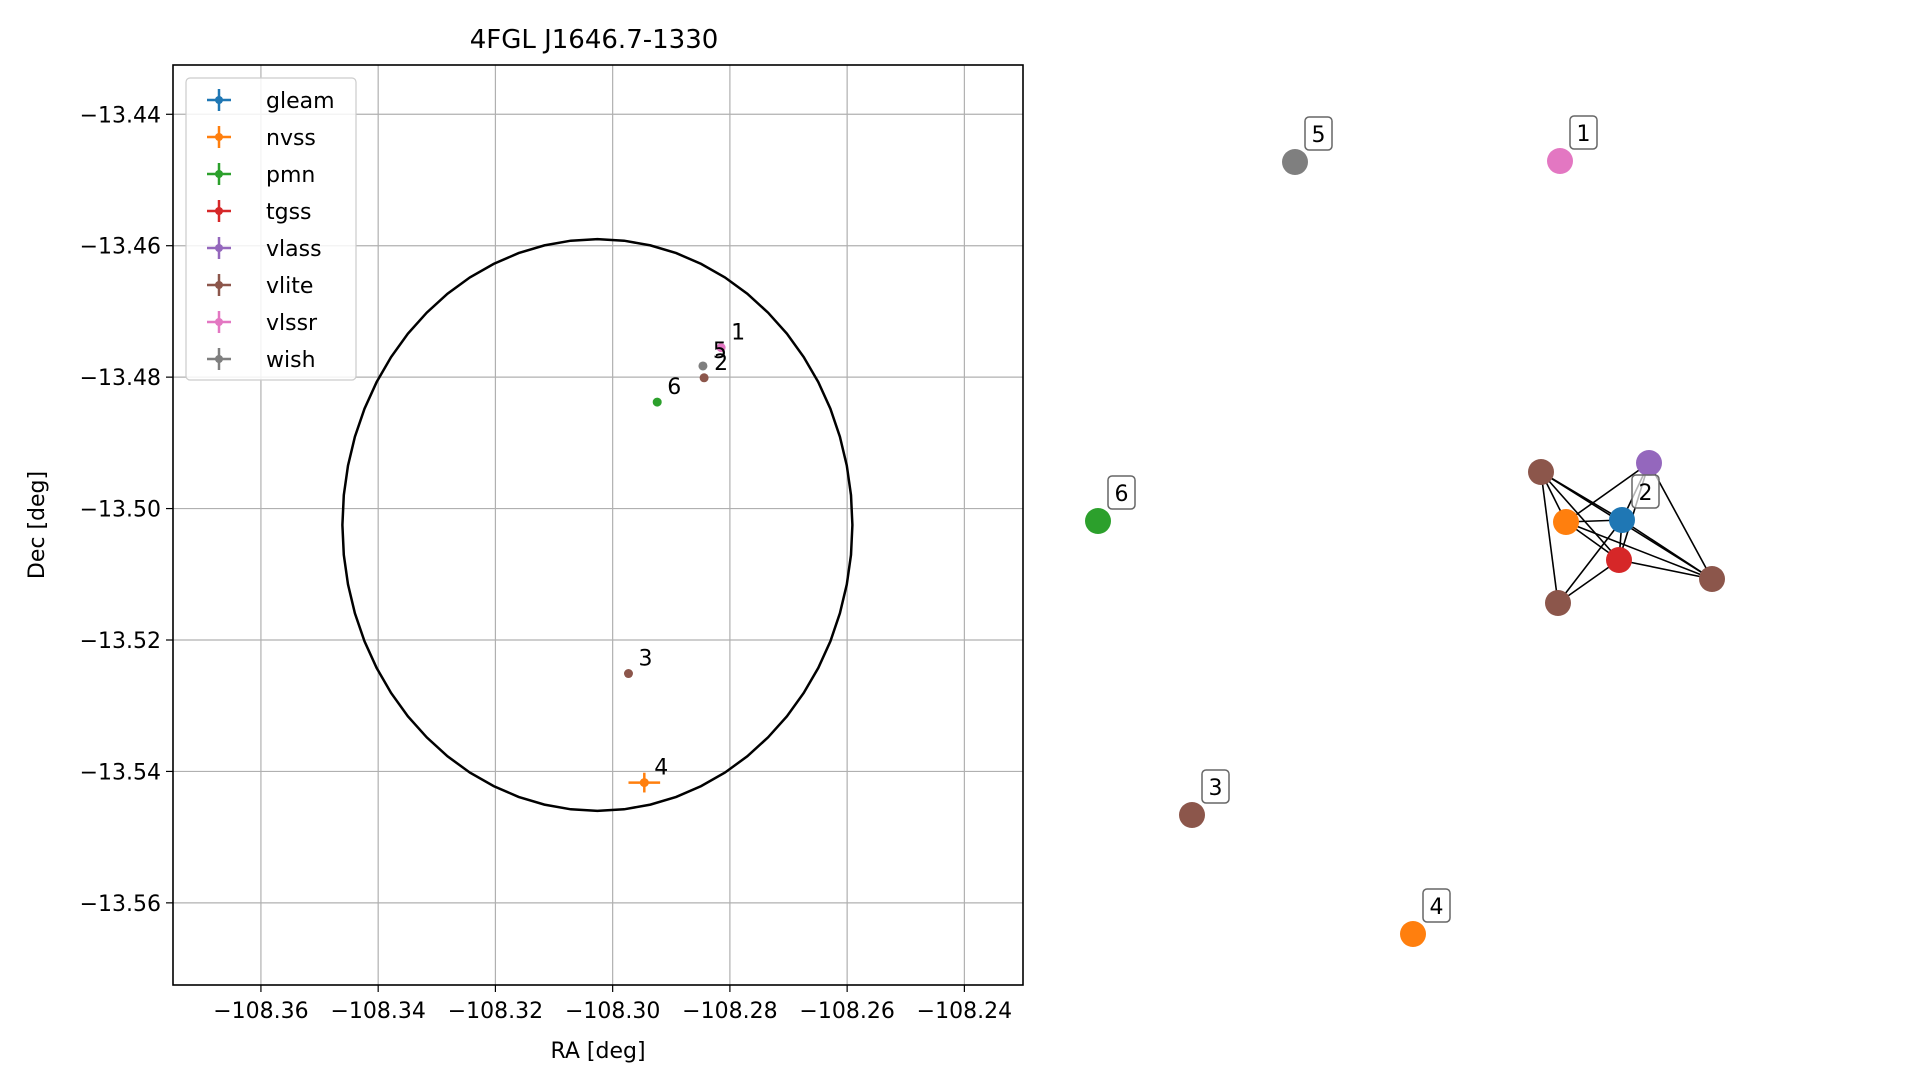 The height and width of the screenshot is (1080, 1919). I want to click on point-label: 5, so click(720, 351).